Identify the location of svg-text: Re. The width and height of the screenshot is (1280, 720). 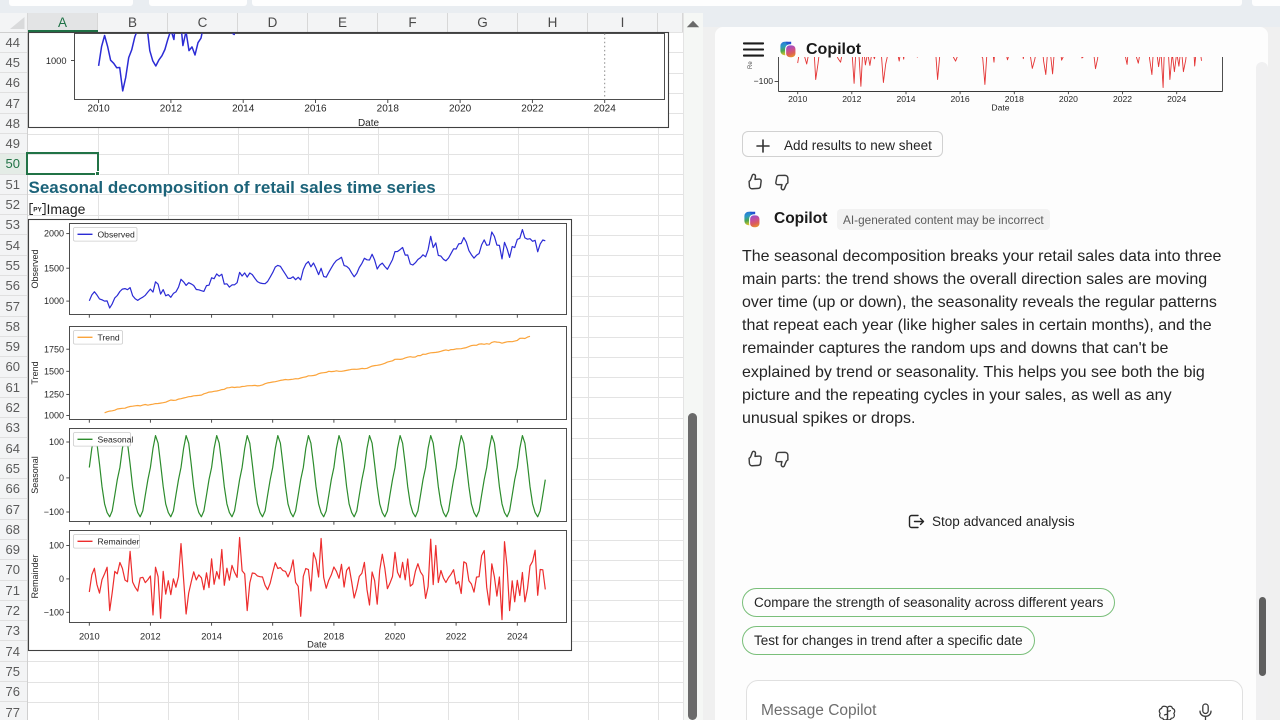
(751, 65).